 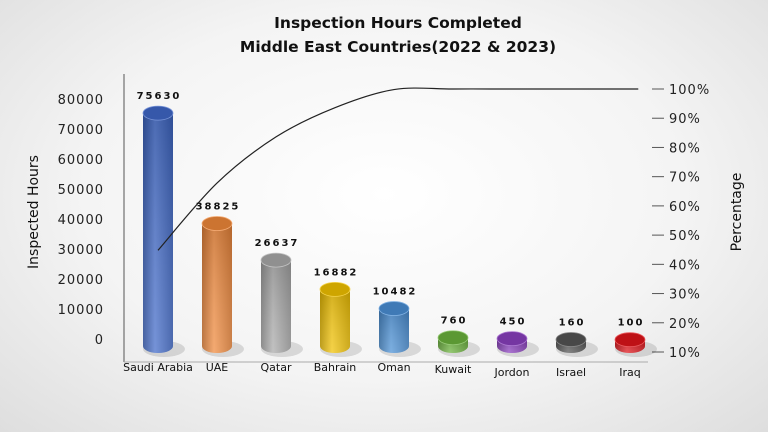 I want to click on y-tick-label: 70000, so click(x=81, y=130).